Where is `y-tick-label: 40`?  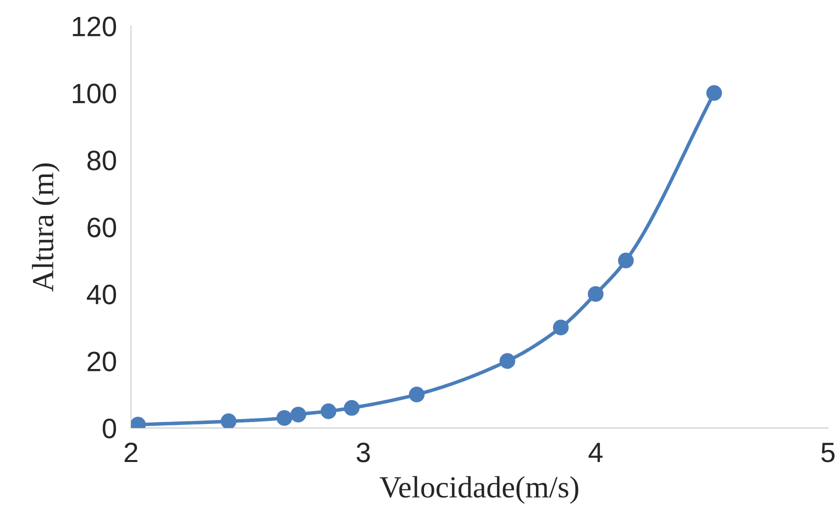
y-tick-label: 40 is located at coordinates (101, 294).